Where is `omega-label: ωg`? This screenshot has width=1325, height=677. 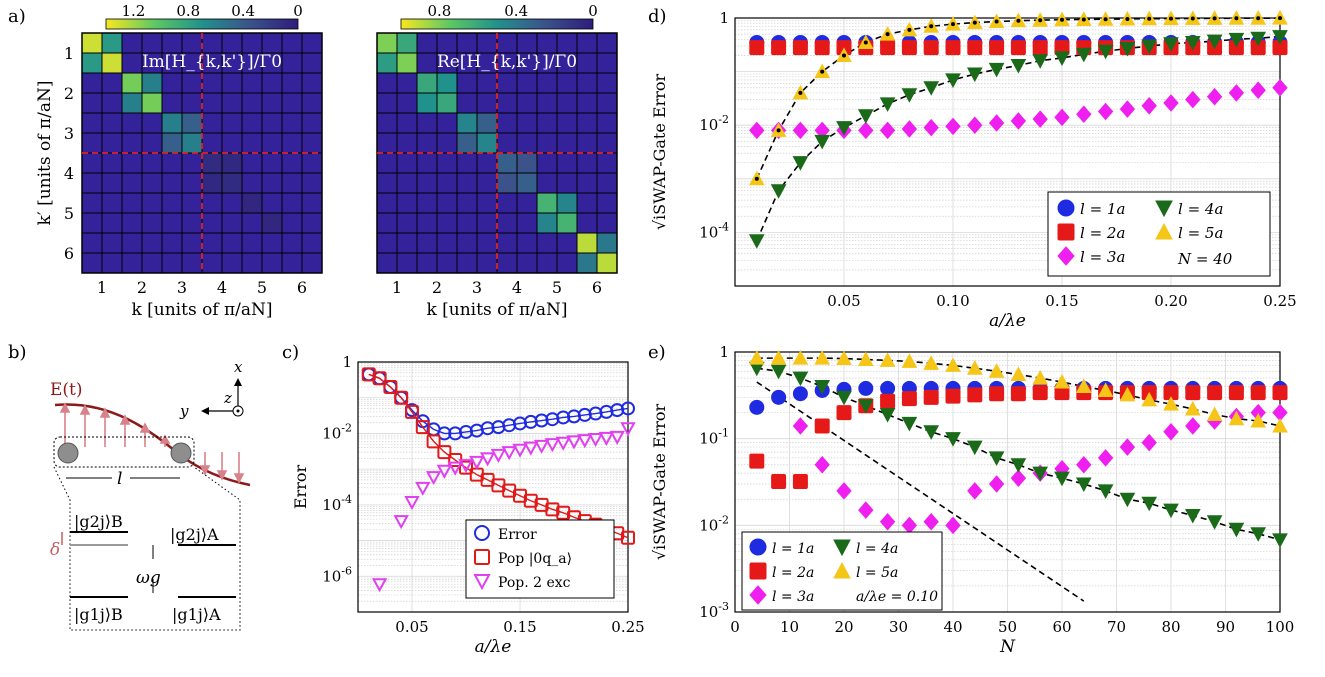
omega-label: ωg is located at coordinates (148, 578).